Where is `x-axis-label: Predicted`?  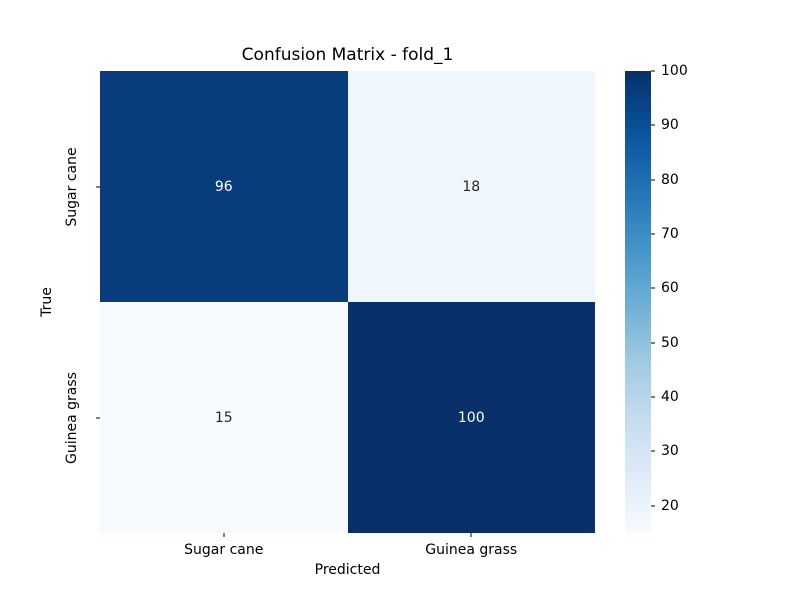 x-axis-label: Predicted is located at coordinates (347, 570).